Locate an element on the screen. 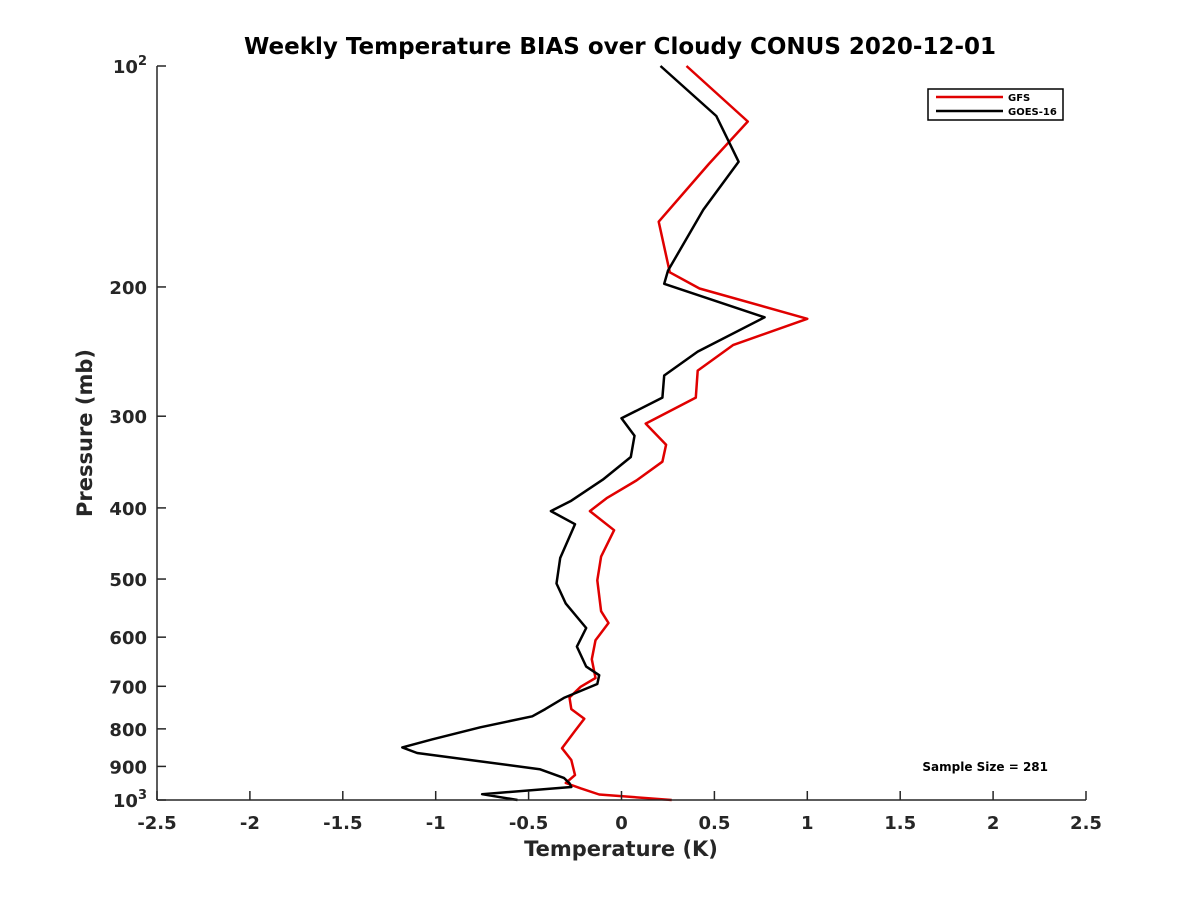  x-tick-label: -1.5 is located at coordinates (342, 823).